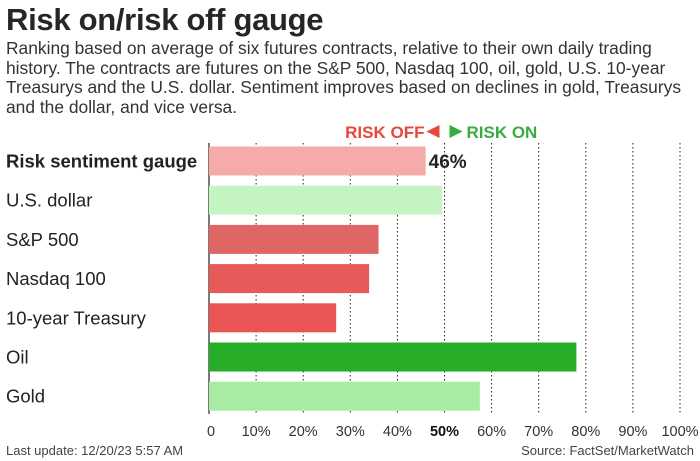  I want to click on risk-on-arrow-icon, so click(456, 131).